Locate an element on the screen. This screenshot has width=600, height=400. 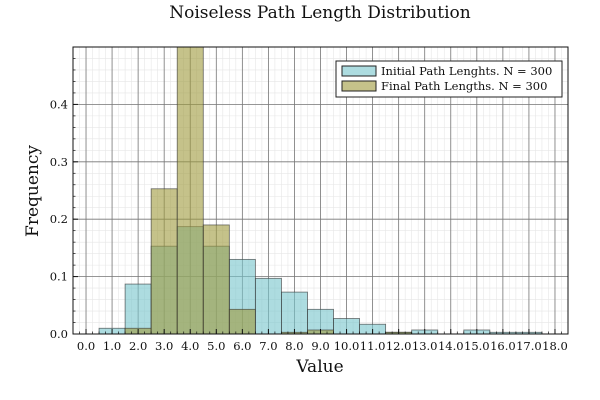
x-tick-label: 18.0 is located at coordinates (555, 346).